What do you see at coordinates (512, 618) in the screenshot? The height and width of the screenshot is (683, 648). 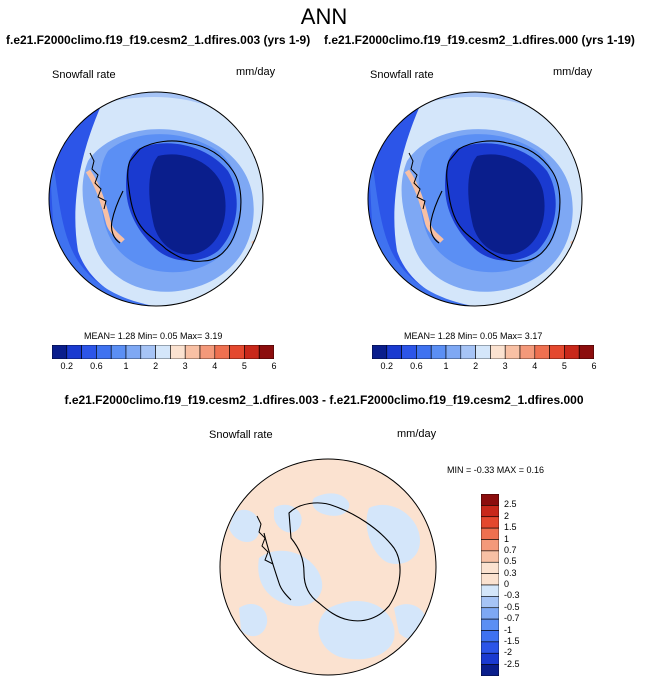 I see `colorbar-difference-tick-label: -0.7` at bounding box center [512, 618].